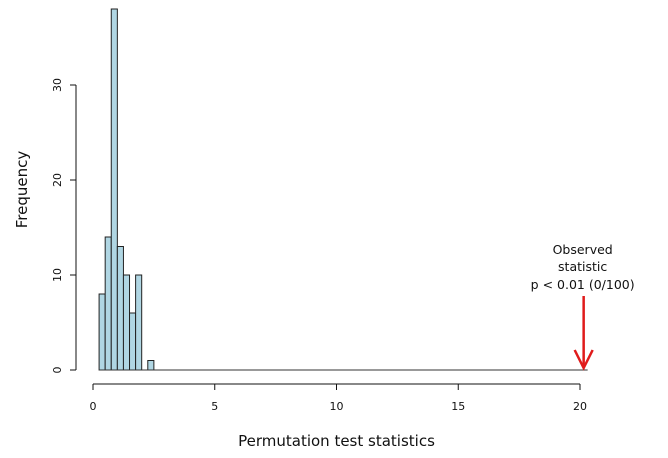  Describe the element at coordinates (64, 226) in the screenshot. I see `y-axis: 0 10 20 30` at that location.